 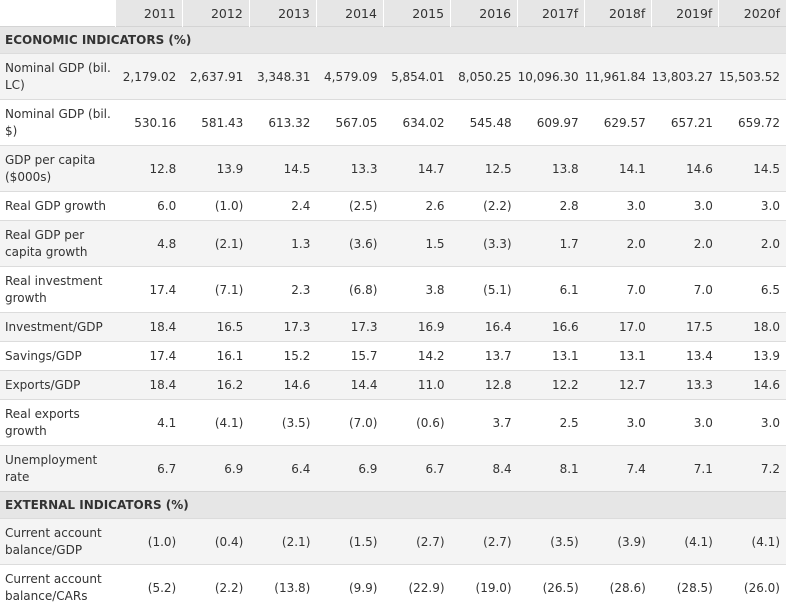 What do you see at coordinates (57, 423) in the screenshot?
I see `row-label: Real exports growth` at bounding box center [57, 423].